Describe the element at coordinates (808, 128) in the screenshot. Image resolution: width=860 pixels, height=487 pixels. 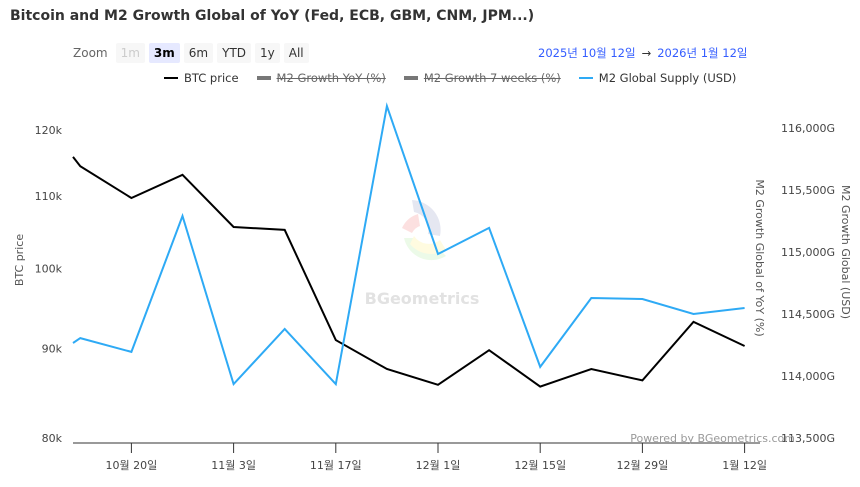
I see `right-tick-label: 116,000G` at that location.